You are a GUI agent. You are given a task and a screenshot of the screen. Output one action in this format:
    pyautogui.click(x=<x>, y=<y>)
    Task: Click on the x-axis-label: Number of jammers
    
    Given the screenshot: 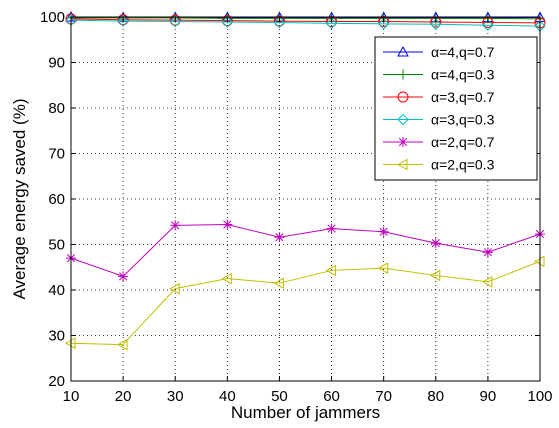 What is the action you would take?
    pyautogui.click(x=305, y=412)
    